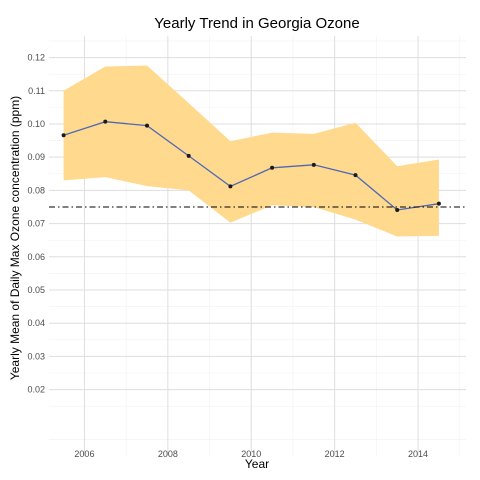 The width and height of the screenshot is (480, 480). What do you see at coordinates (418, 454) in the screenshot?
I see `x-tick-label: 2014` at bounding box center [418, 454].